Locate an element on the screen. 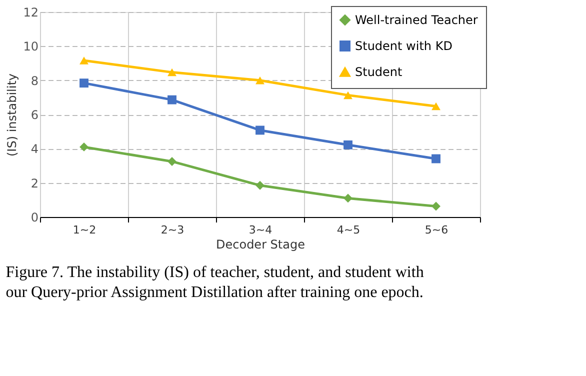  y-tick-label: 4 is located at coordinates (34, 149).